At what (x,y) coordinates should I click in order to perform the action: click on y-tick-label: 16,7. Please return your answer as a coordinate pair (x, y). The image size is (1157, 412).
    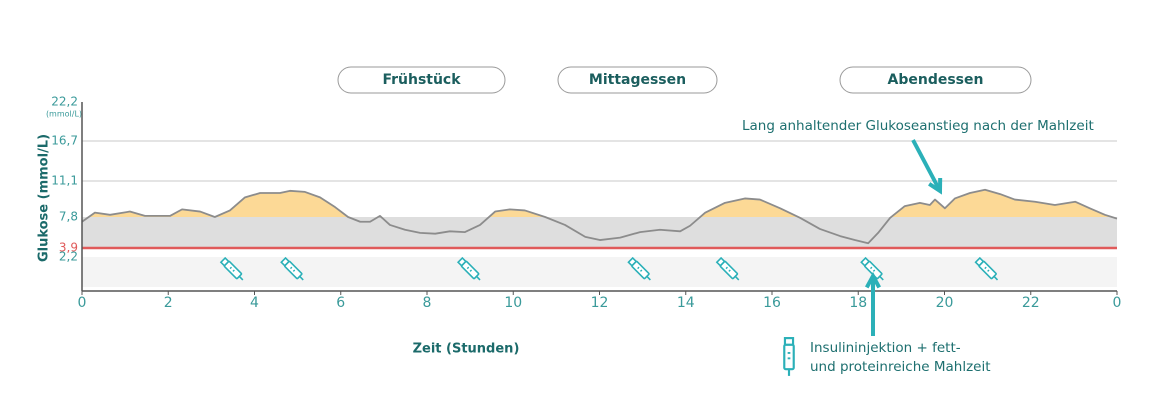
    Looking at the image, I should click on (64, 141).